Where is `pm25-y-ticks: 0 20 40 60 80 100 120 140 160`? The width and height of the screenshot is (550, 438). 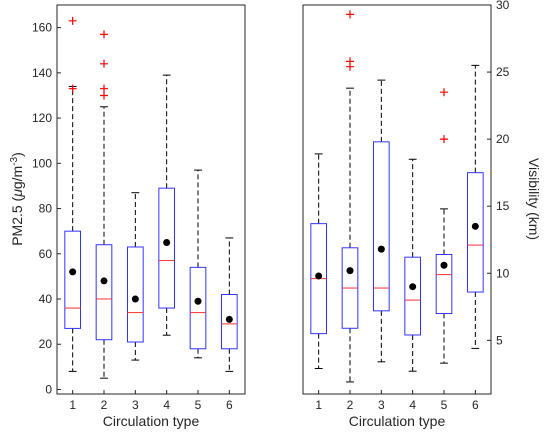
pm25-y-ticks: 0 20 40 60 80 100 120 140 160 is located at coordinates (46, 208).